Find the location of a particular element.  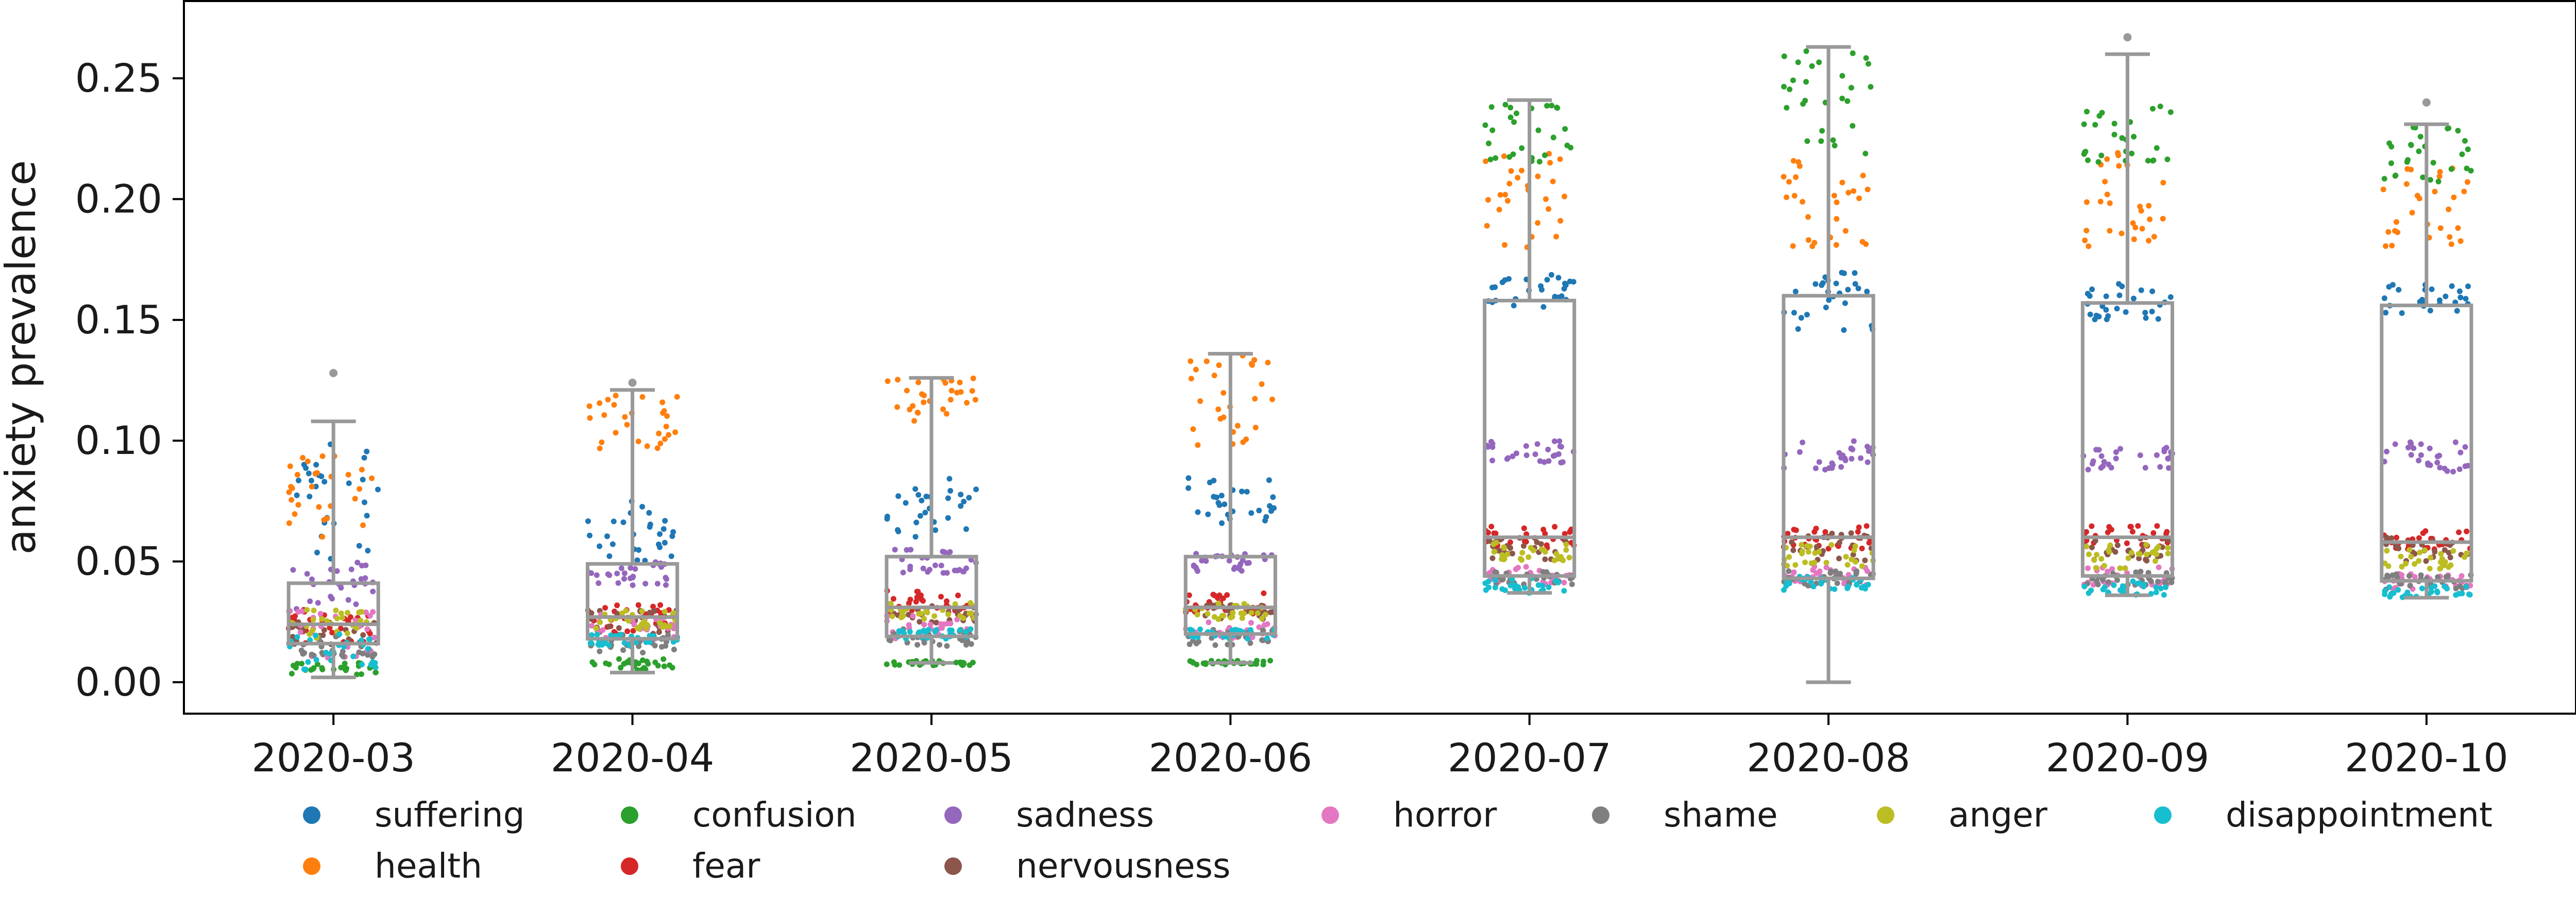

y-tick-label: 0.20 is located at coordinates (118, 199).